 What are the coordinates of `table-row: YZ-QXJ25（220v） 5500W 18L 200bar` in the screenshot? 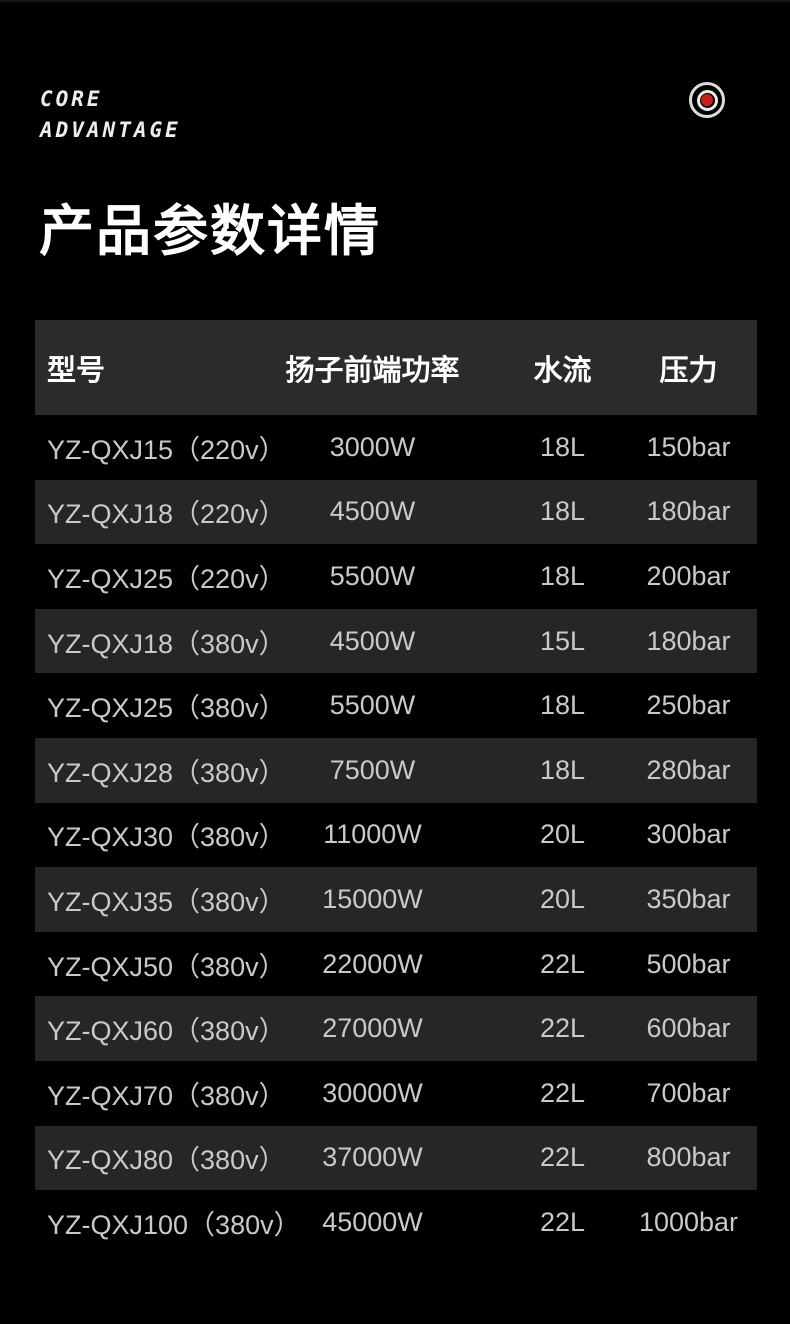 It's located at (396, 576).